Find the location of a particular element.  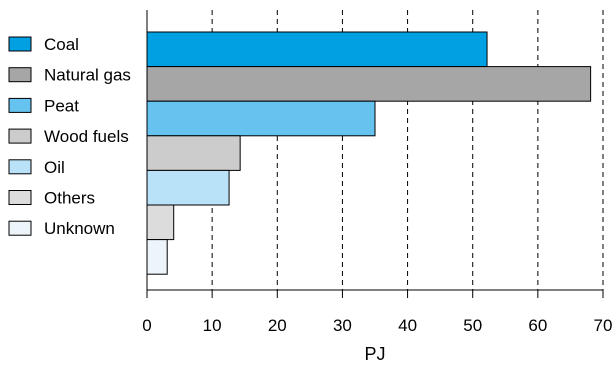

x-axis-title: PJ is located at coordinates (374, 354).